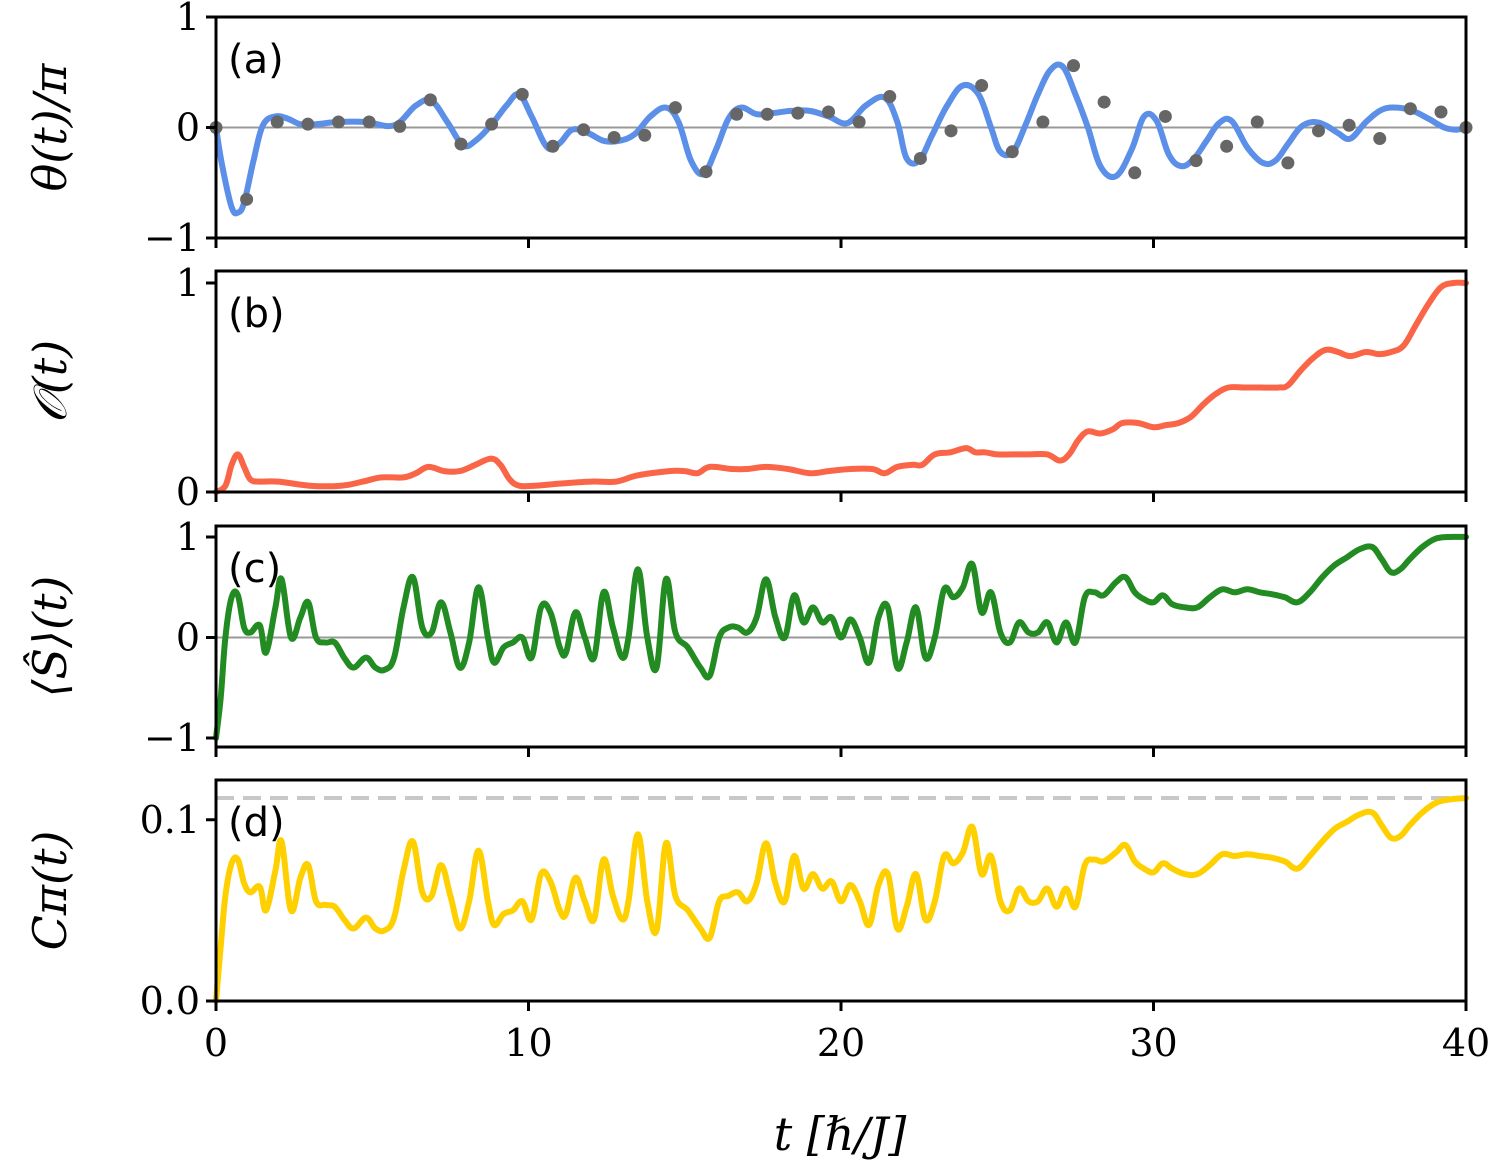  I want to click on y-axis-label: Cπ(t), so click(50, 891).